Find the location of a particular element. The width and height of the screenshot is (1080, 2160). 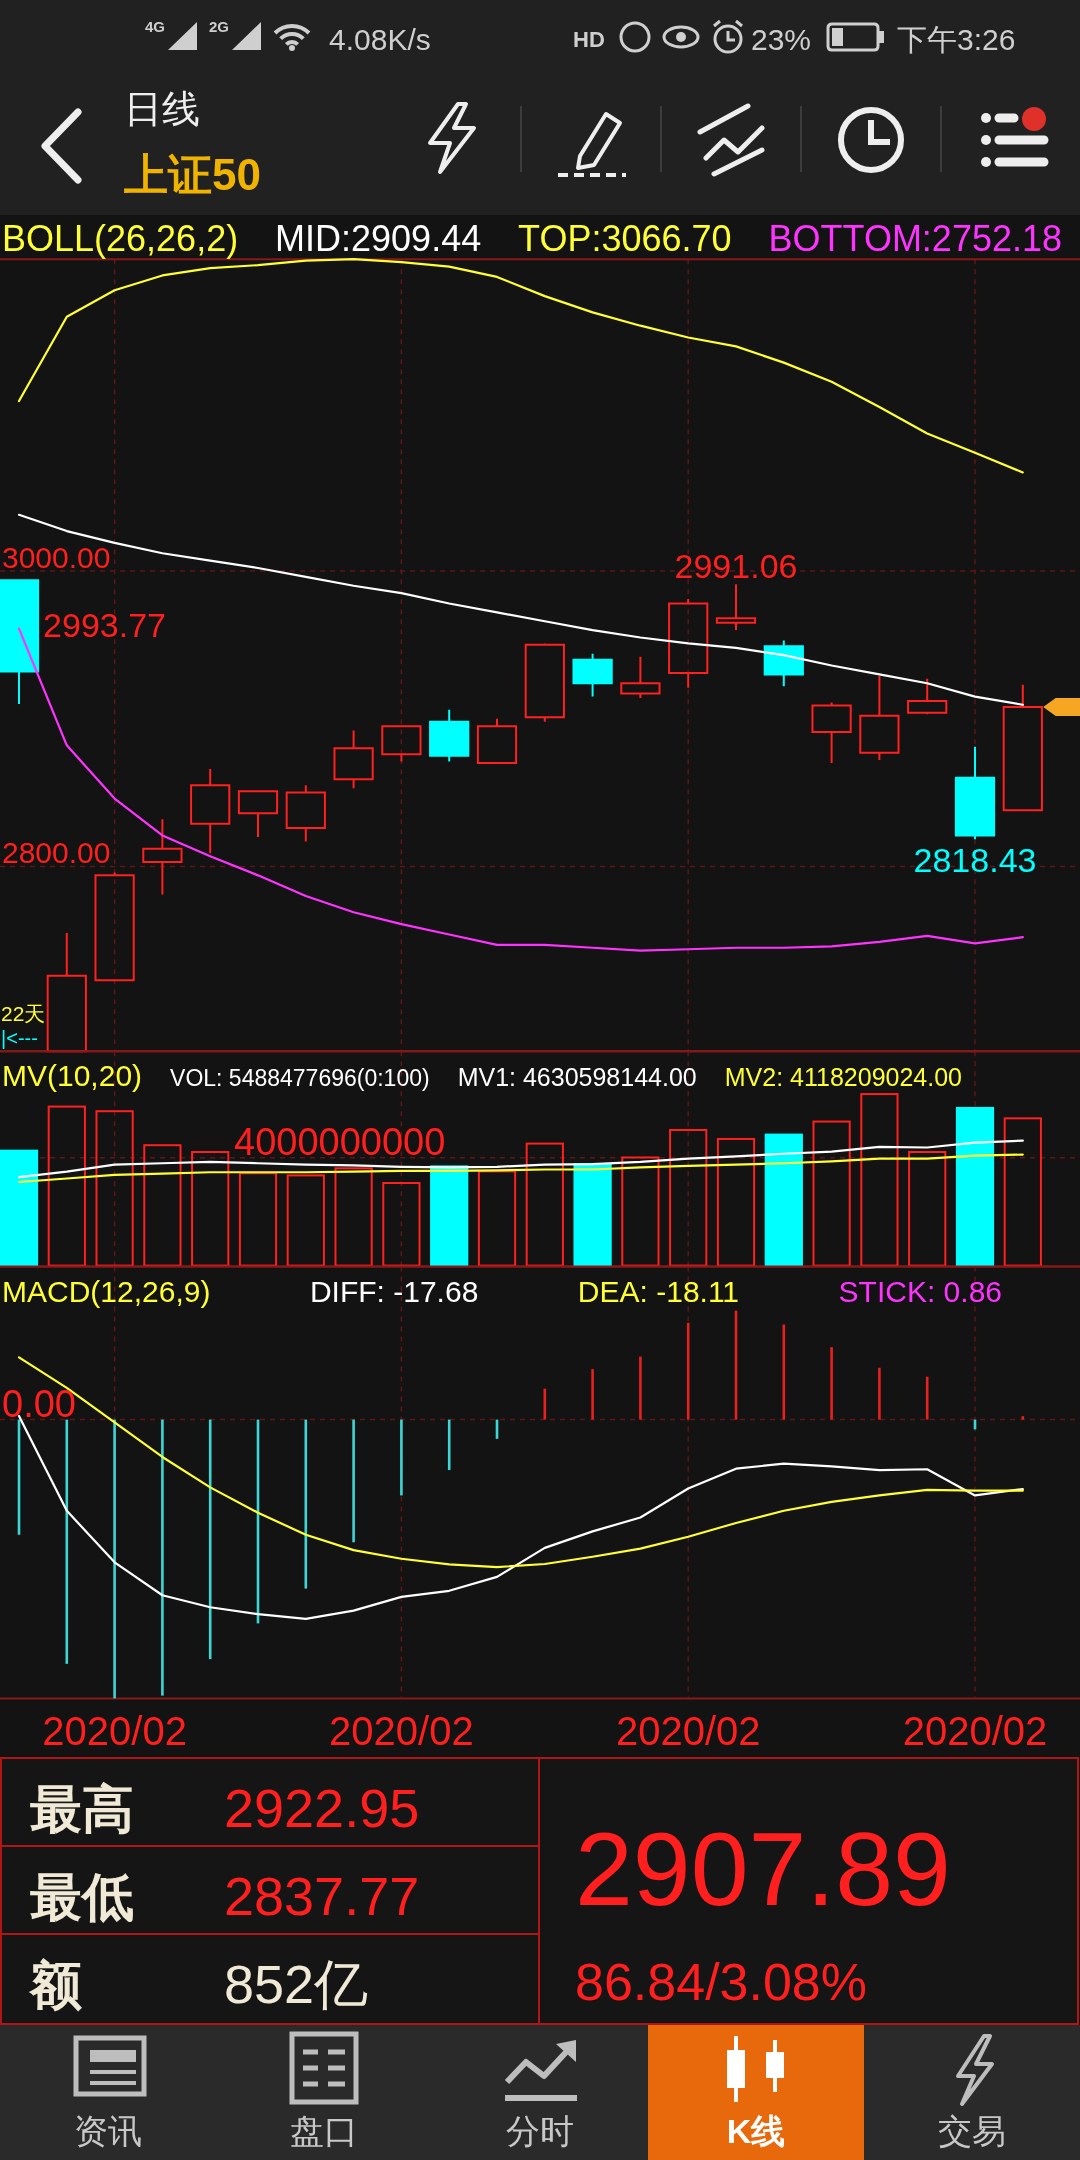

text: 4G is located at coordinates (155, 26).